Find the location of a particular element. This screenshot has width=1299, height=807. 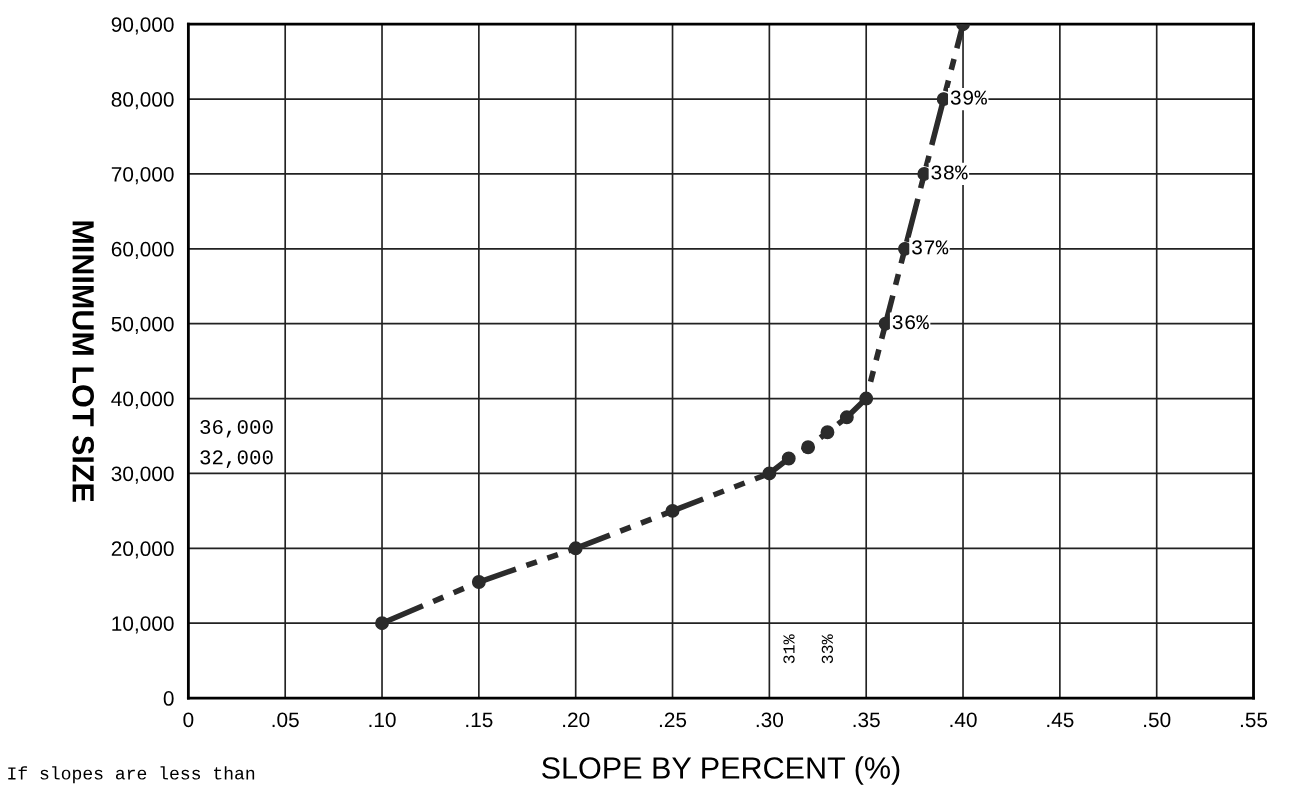

y-tick-label: 50,000 is located at coordinates (142, 325).